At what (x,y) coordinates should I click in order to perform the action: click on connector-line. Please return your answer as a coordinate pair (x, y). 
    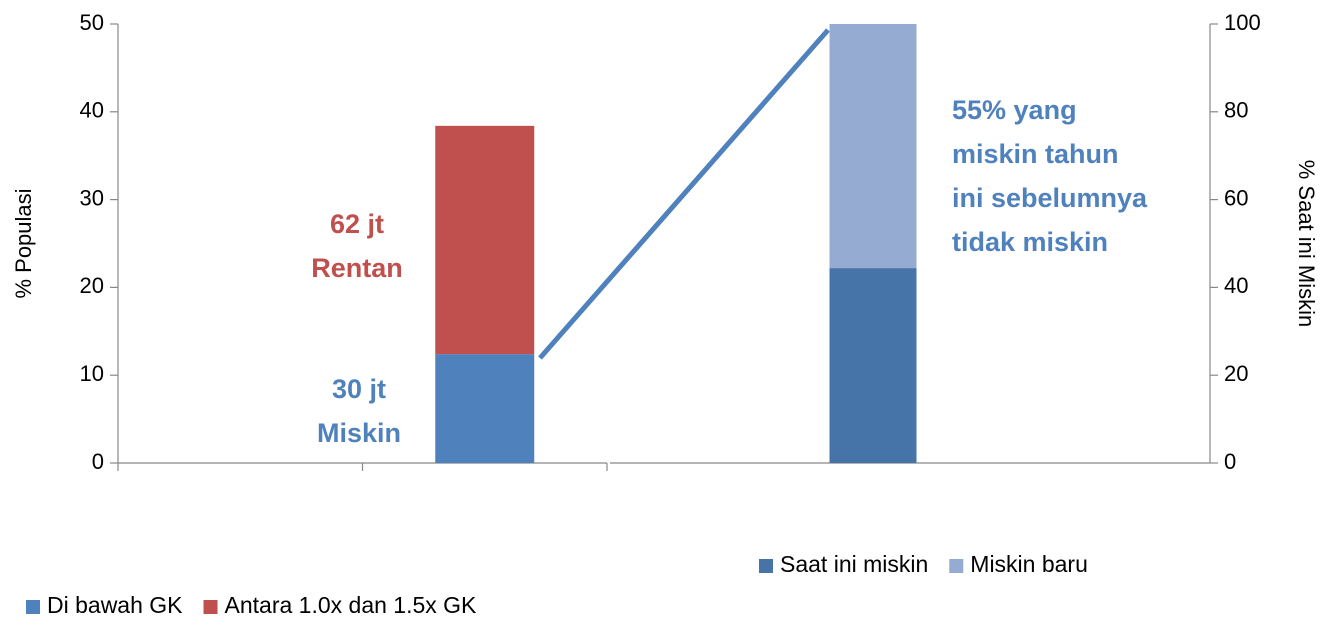
    Looking at the image, I should click on (684, 194).